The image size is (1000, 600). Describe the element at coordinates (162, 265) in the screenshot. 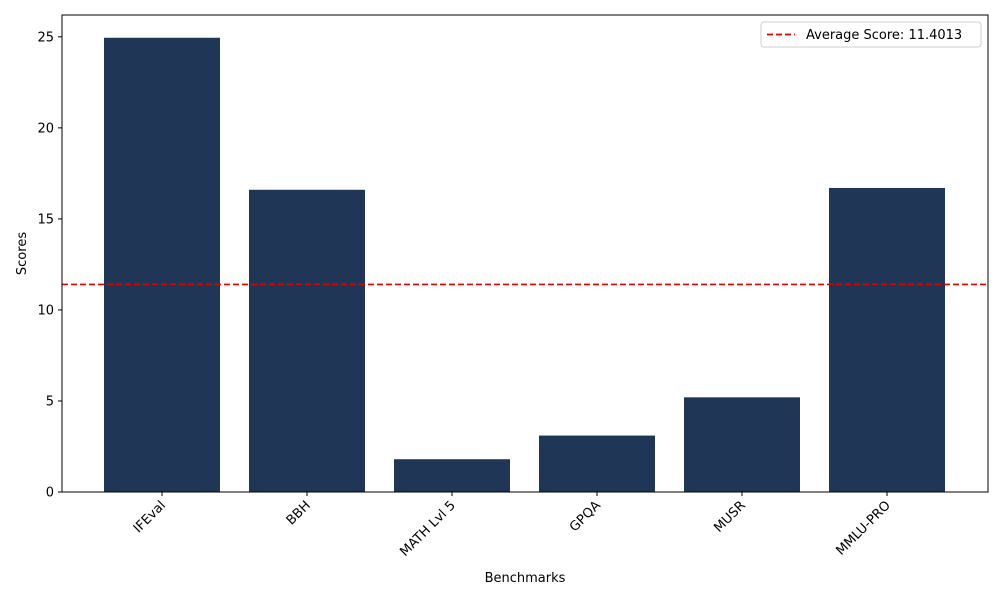

I see `bar-ifeval` at that location.